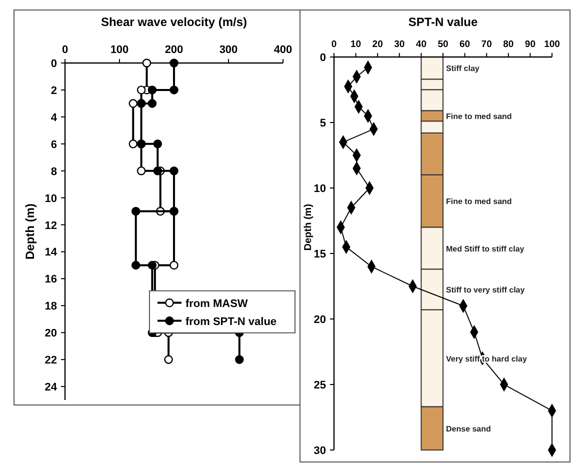 This screenshot has height=466, width=576. Describe the element at coordinates (530, 44) in the screenshot. I see `x-tick-label: 90` at that location.